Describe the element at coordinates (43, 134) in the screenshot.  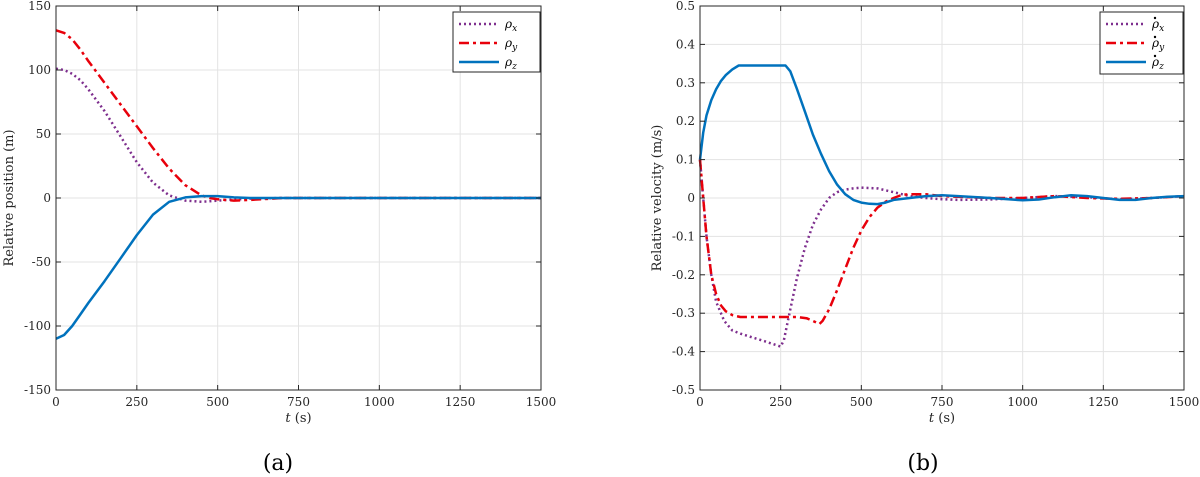
I see `y-tick-label: 50` at that location.